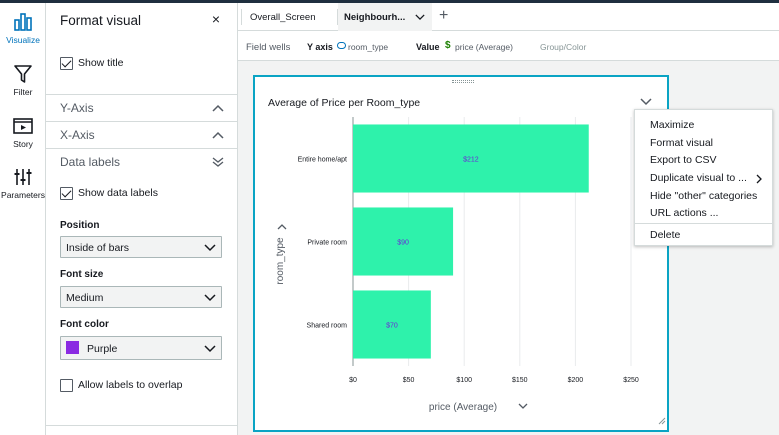 The width and height of the screenshot is (779, 435). Describe the element at coordinates (101, 20) in the screenshot. I see `panel-title: Format visual` at that location.